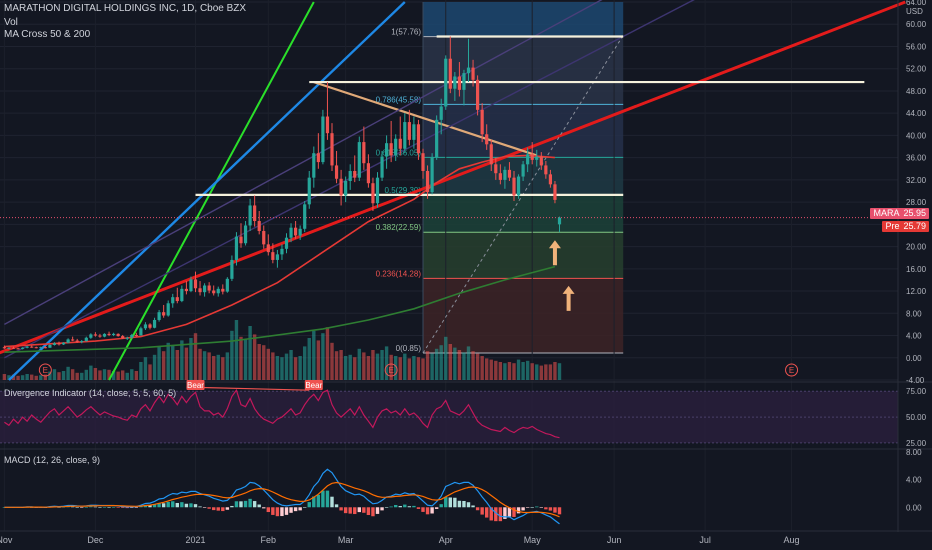 The image size is (932, 550). Describe the element at coordinates (914, 507) in the screenshot. I see `macd-tick: 0.00` at that location.